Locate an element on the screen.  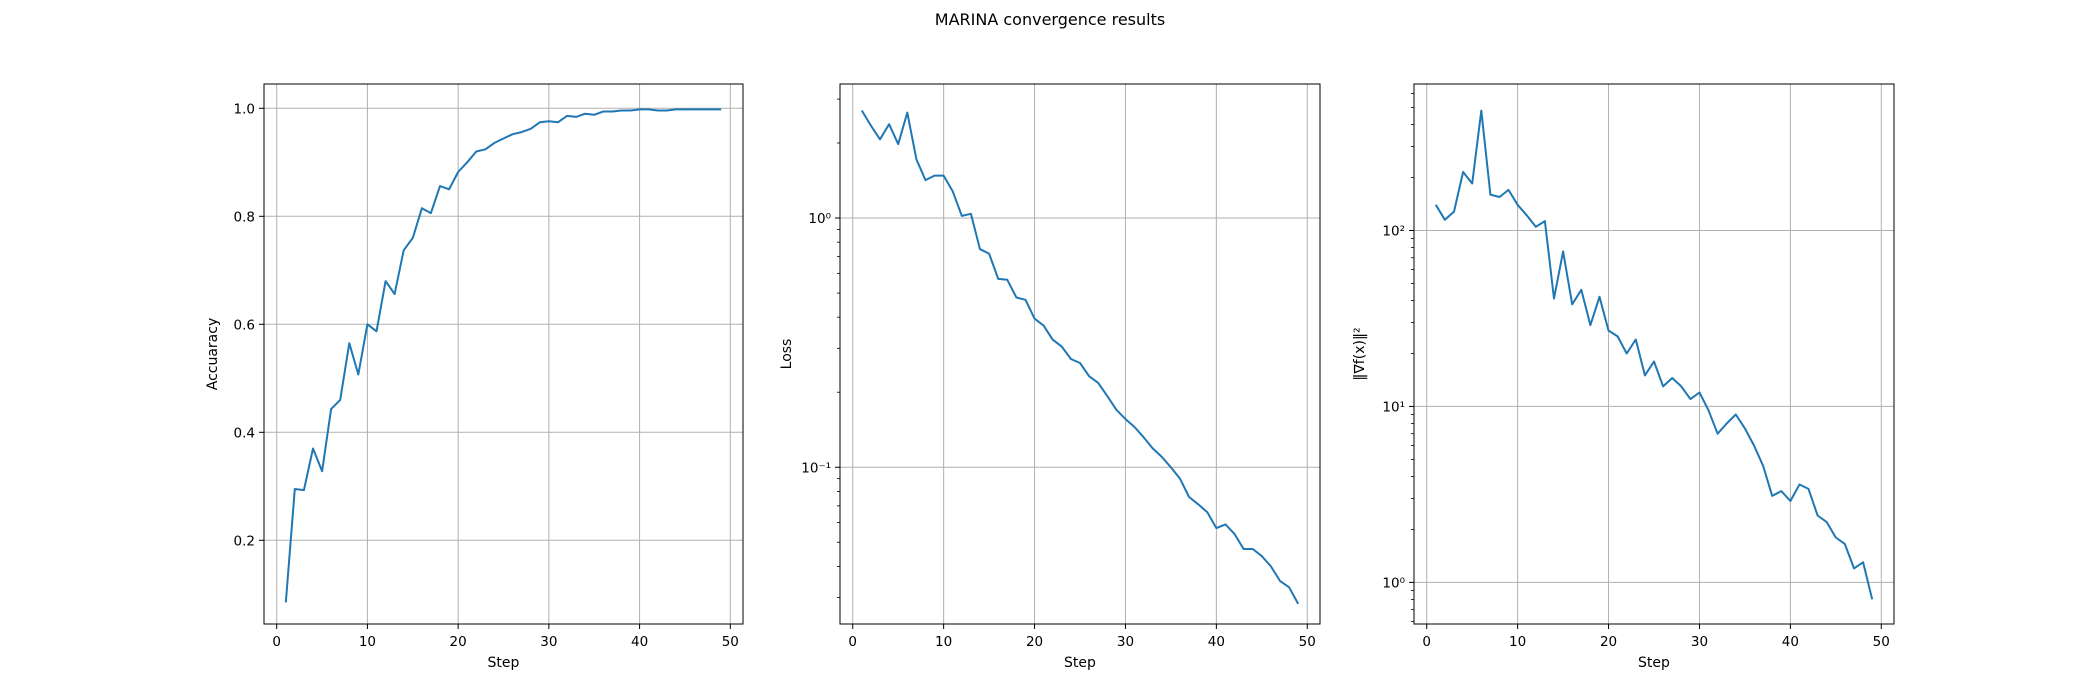
accuracy-series-line is located at coordinates (503, 355).